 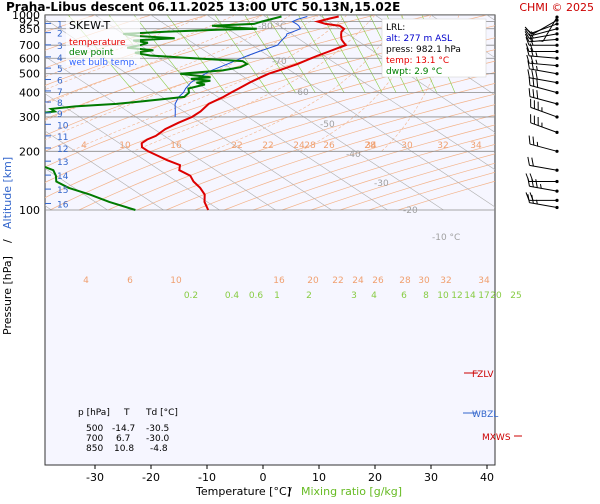 What do you see at coordinates (126, 413) in the screenshot?
I see `table-header-t: T` at bounding box center [126, 413].